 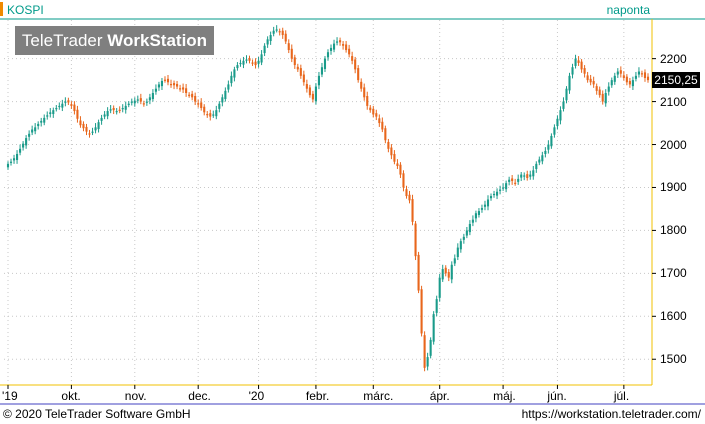 What do you see at coordinates (1, 9) in the screenshot?
I see `instrument-accent-bar` at bounding box center [1, 9].